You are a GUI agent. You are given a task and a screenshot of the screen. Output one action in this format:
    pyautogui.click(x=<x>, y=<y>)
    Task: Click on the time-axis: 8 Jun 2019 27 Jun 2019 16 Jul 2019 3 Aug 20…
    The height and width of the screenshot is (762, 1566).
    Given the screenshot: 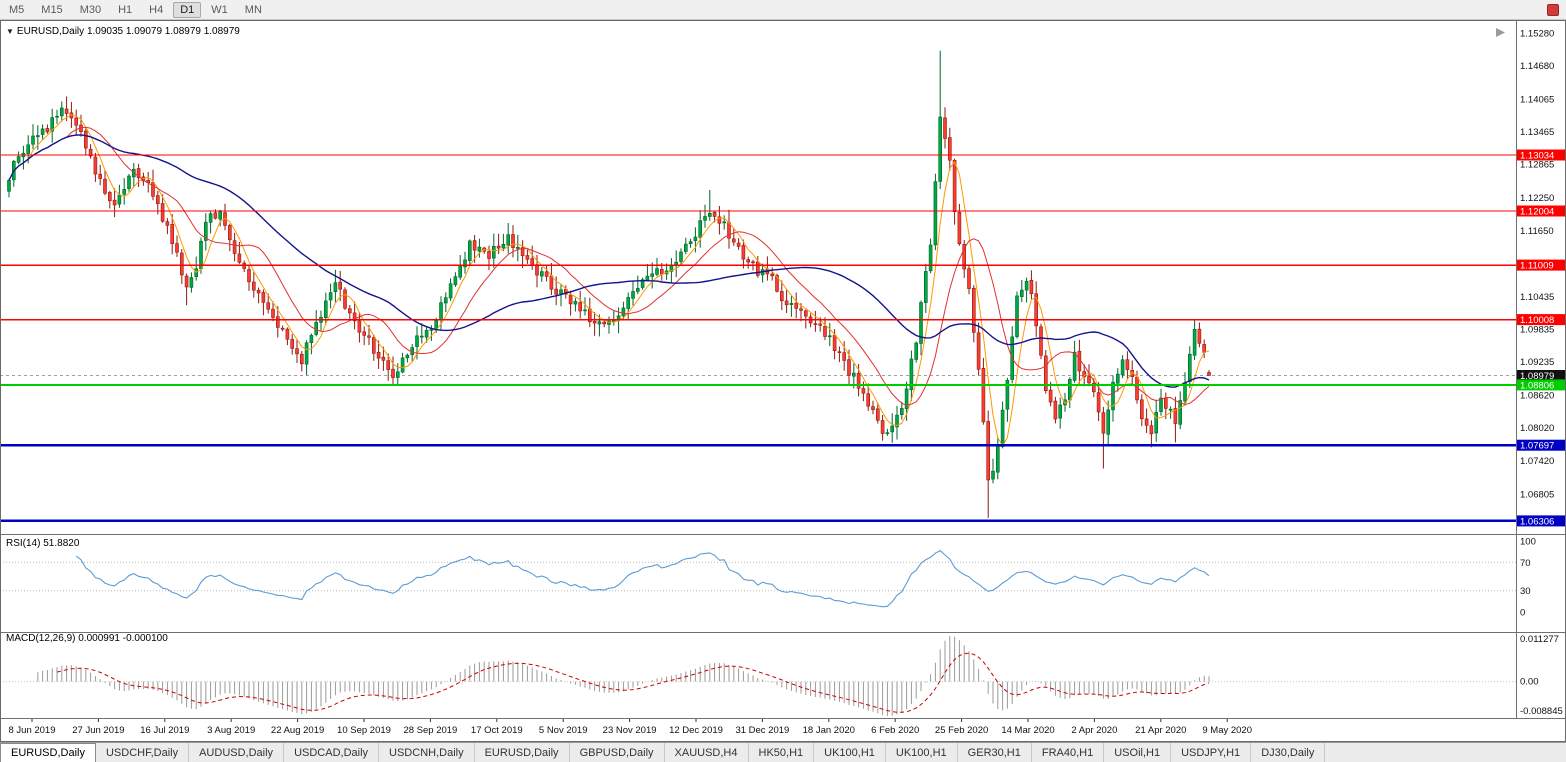 What is the action you would take?
    pyautogui.click(x=630, y=727)
    